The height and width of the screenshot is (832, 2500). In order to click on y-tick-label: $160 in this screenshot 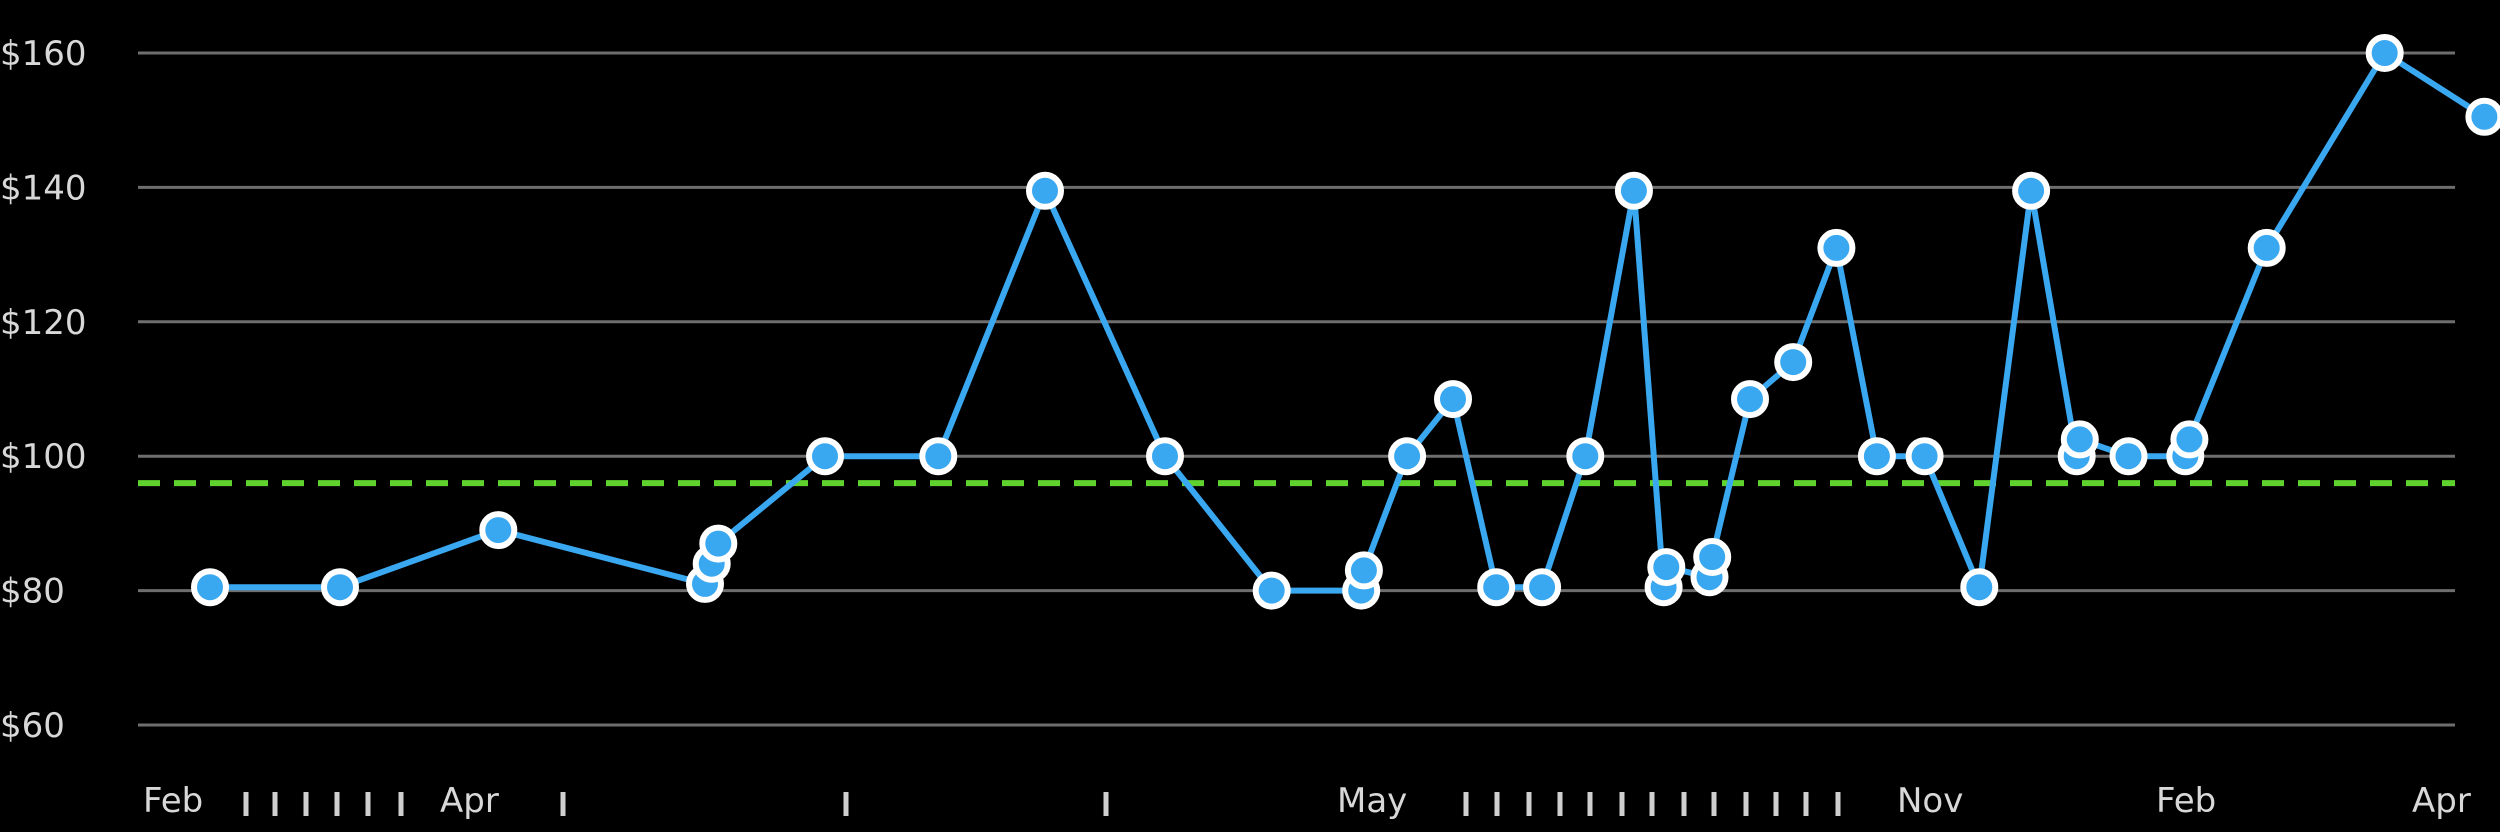, I will do `click(43, 54)`.